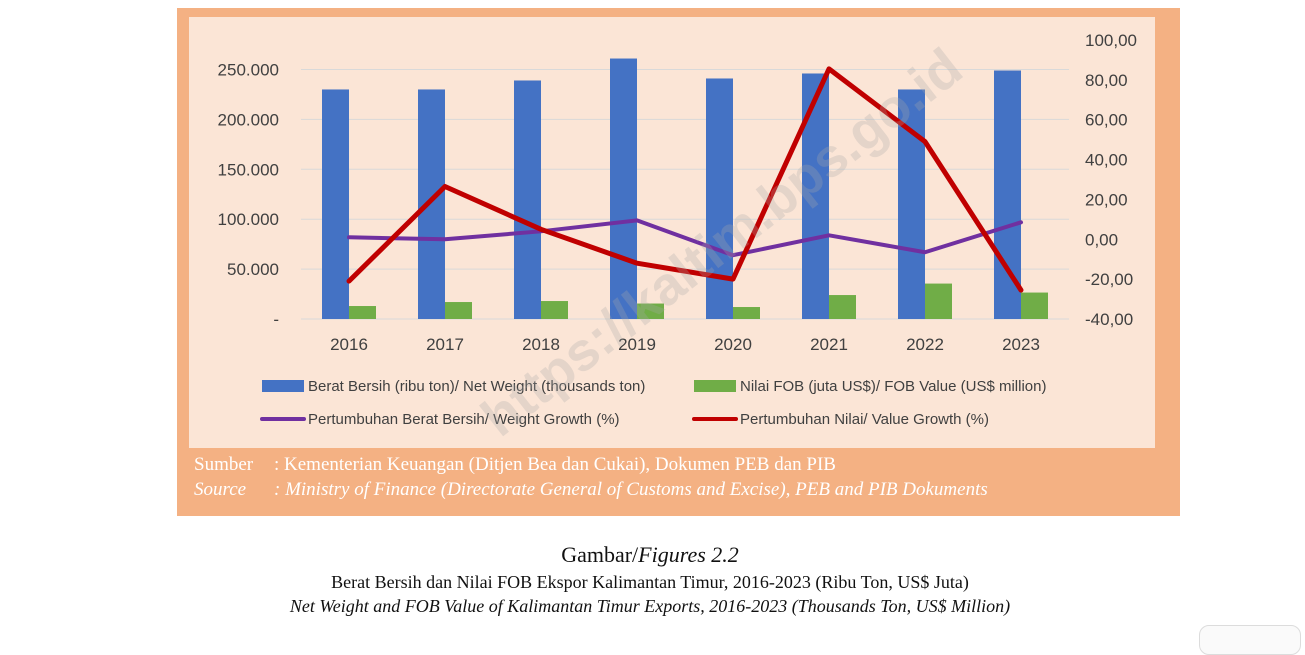 The height and width of the screenshot is (655, 1305). I want to click on y-right-tick-label: 0,00, so click(1101, 239).